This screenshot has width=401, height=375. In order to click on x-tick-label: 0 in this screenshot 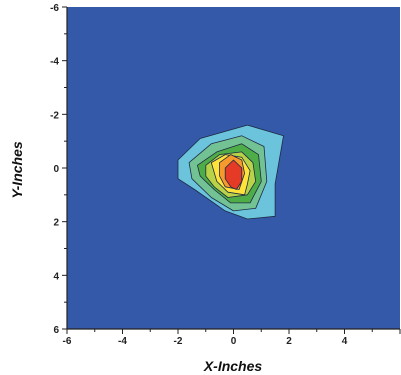, I will do `click(234, 341)`.